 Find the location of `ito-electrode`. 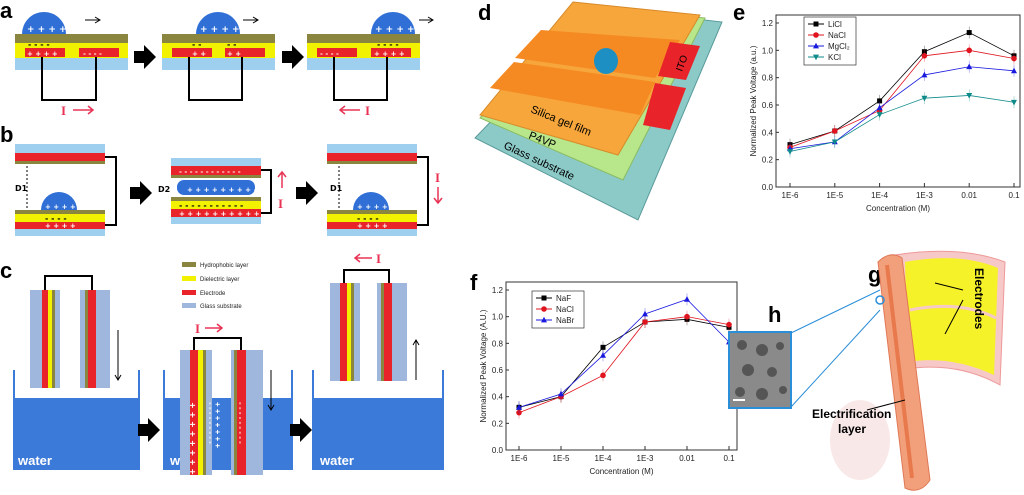

ito-electrode is located at coordinates (664, 106).